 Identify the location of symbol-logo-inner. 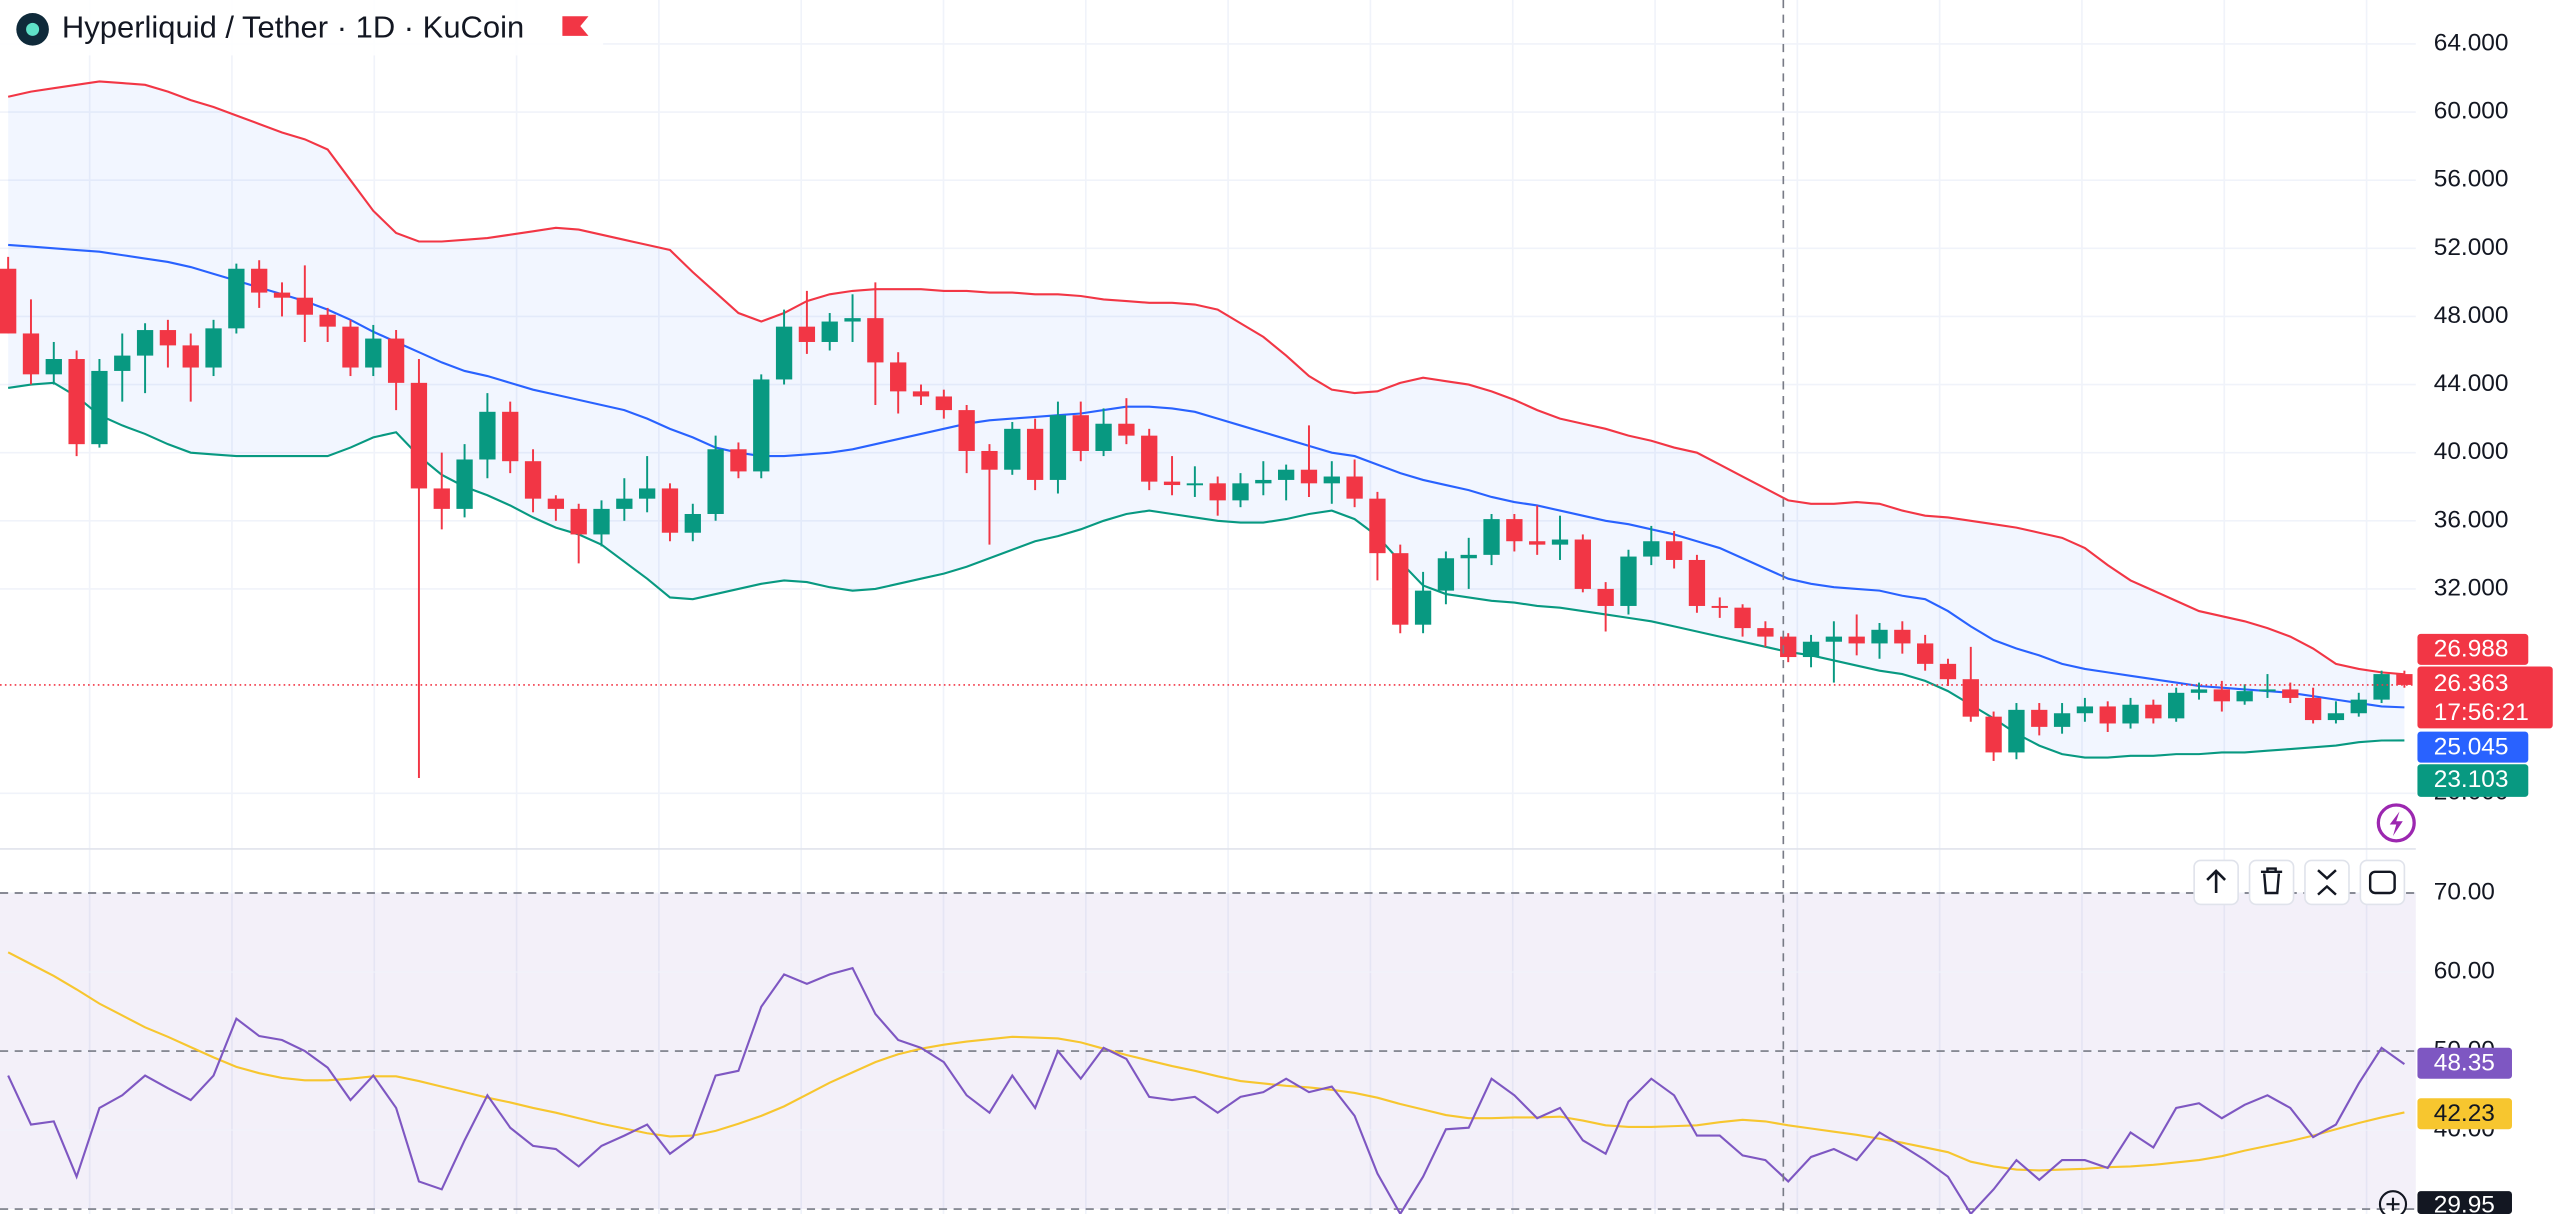
(33, 29).